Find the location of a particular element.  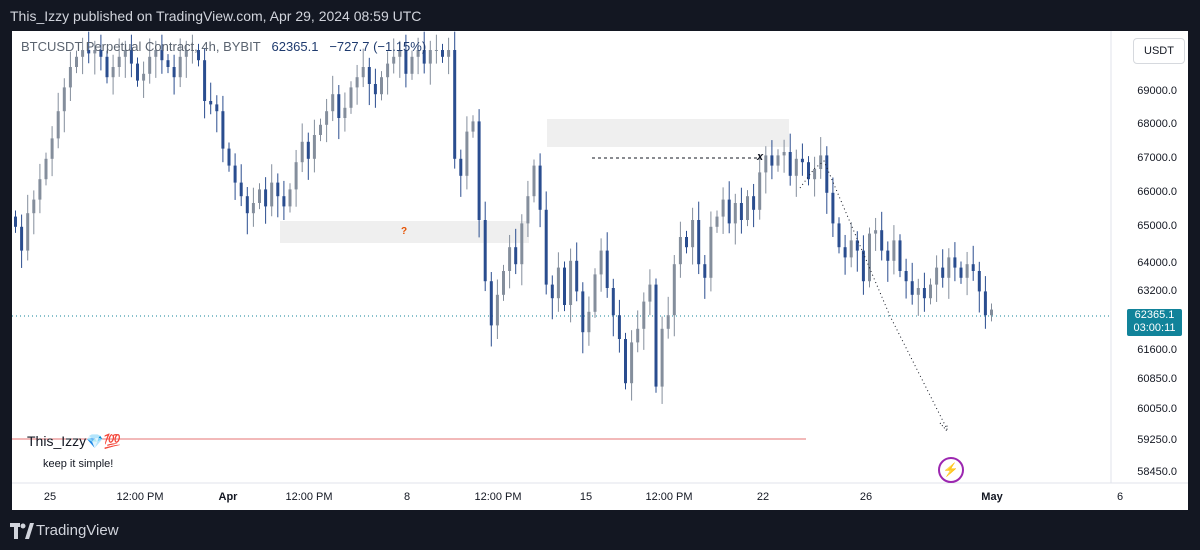

price-axis-label: 63200.0 is located at coordinates (1157, 291).